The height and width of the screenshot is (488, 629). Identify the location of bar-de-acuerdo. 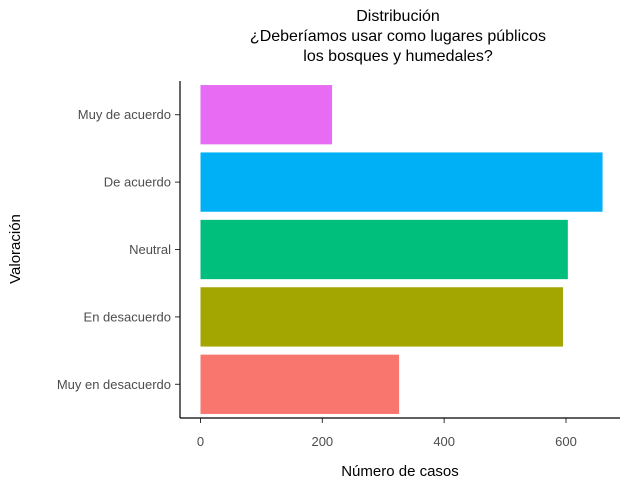
(401, 182).